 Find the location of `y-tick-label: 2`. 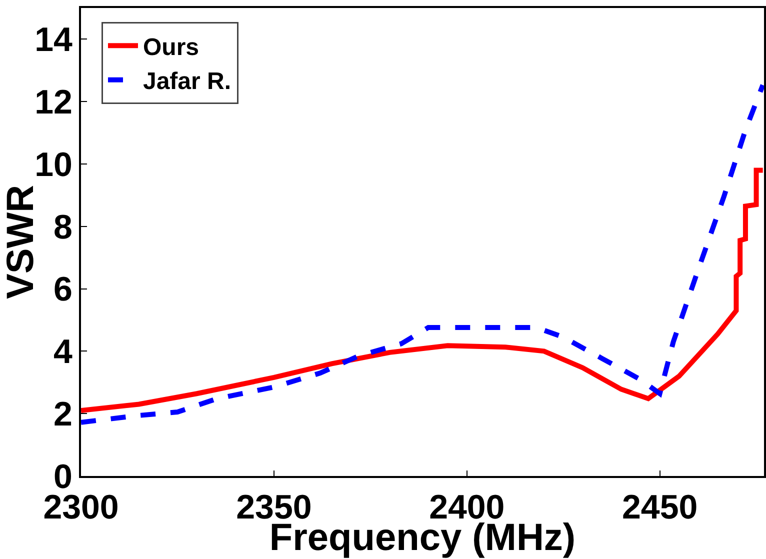

y-tick-label: 2 is located at coordinates (63, 415).